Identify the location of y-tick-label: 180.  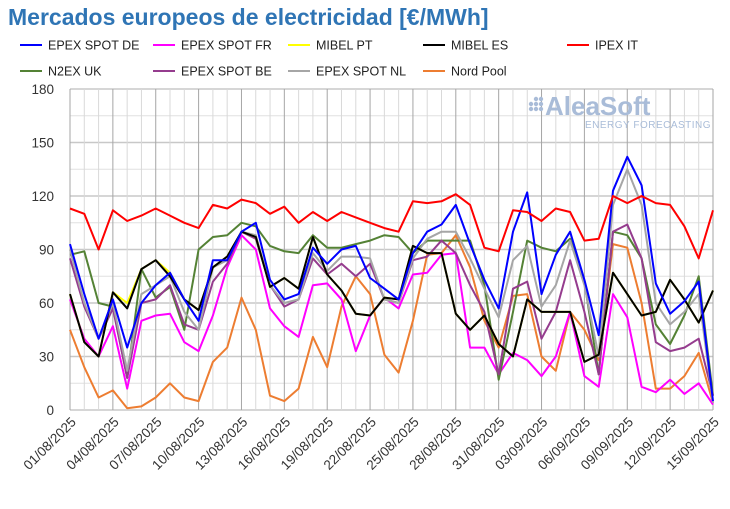
(42, 89).